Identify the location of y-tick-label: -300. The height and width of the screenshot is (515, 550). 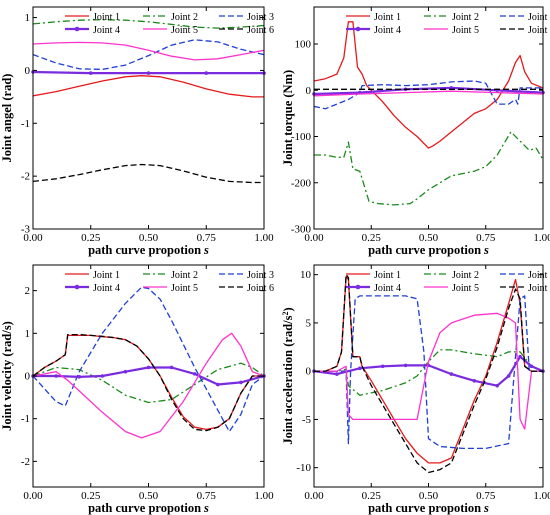
(301, 230).